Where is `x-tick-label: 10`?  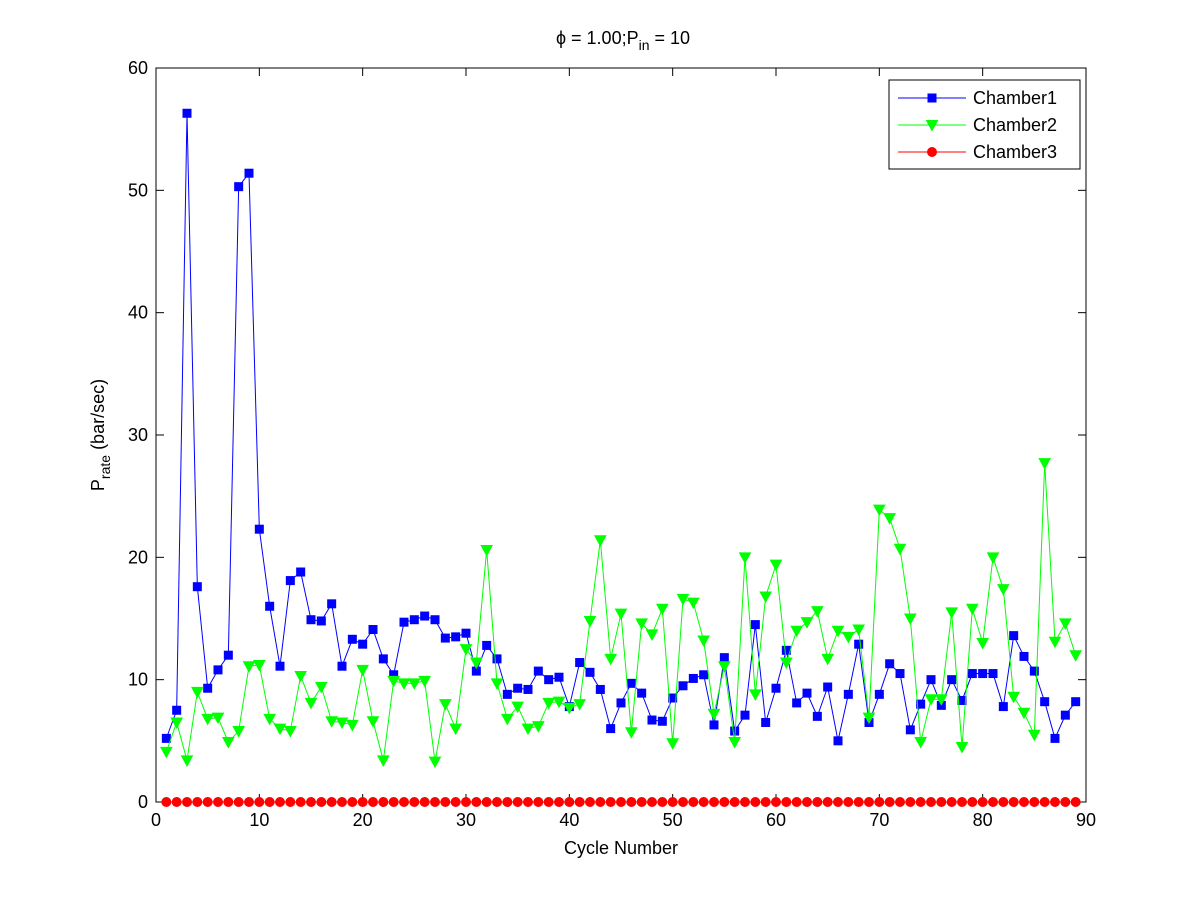
x-tick-label: 10 is located at coordinates (259, 820).